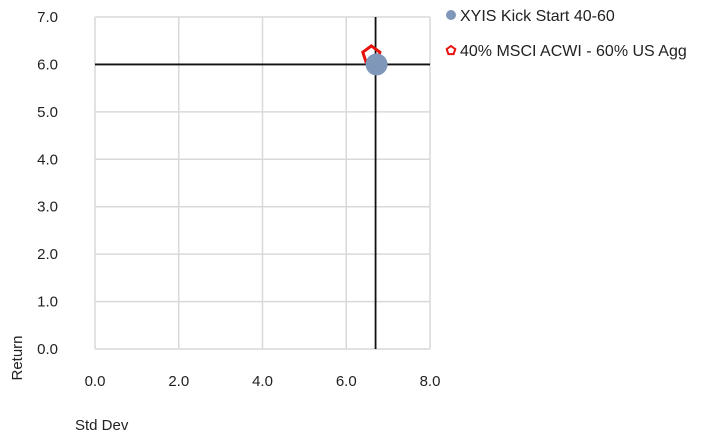 This screenshot has height=435, width=709. What do you see at coordinates (47, 302) in the screenshot?
I see `y-tick-label-1: 1.0` at bounding box center [47, 302].